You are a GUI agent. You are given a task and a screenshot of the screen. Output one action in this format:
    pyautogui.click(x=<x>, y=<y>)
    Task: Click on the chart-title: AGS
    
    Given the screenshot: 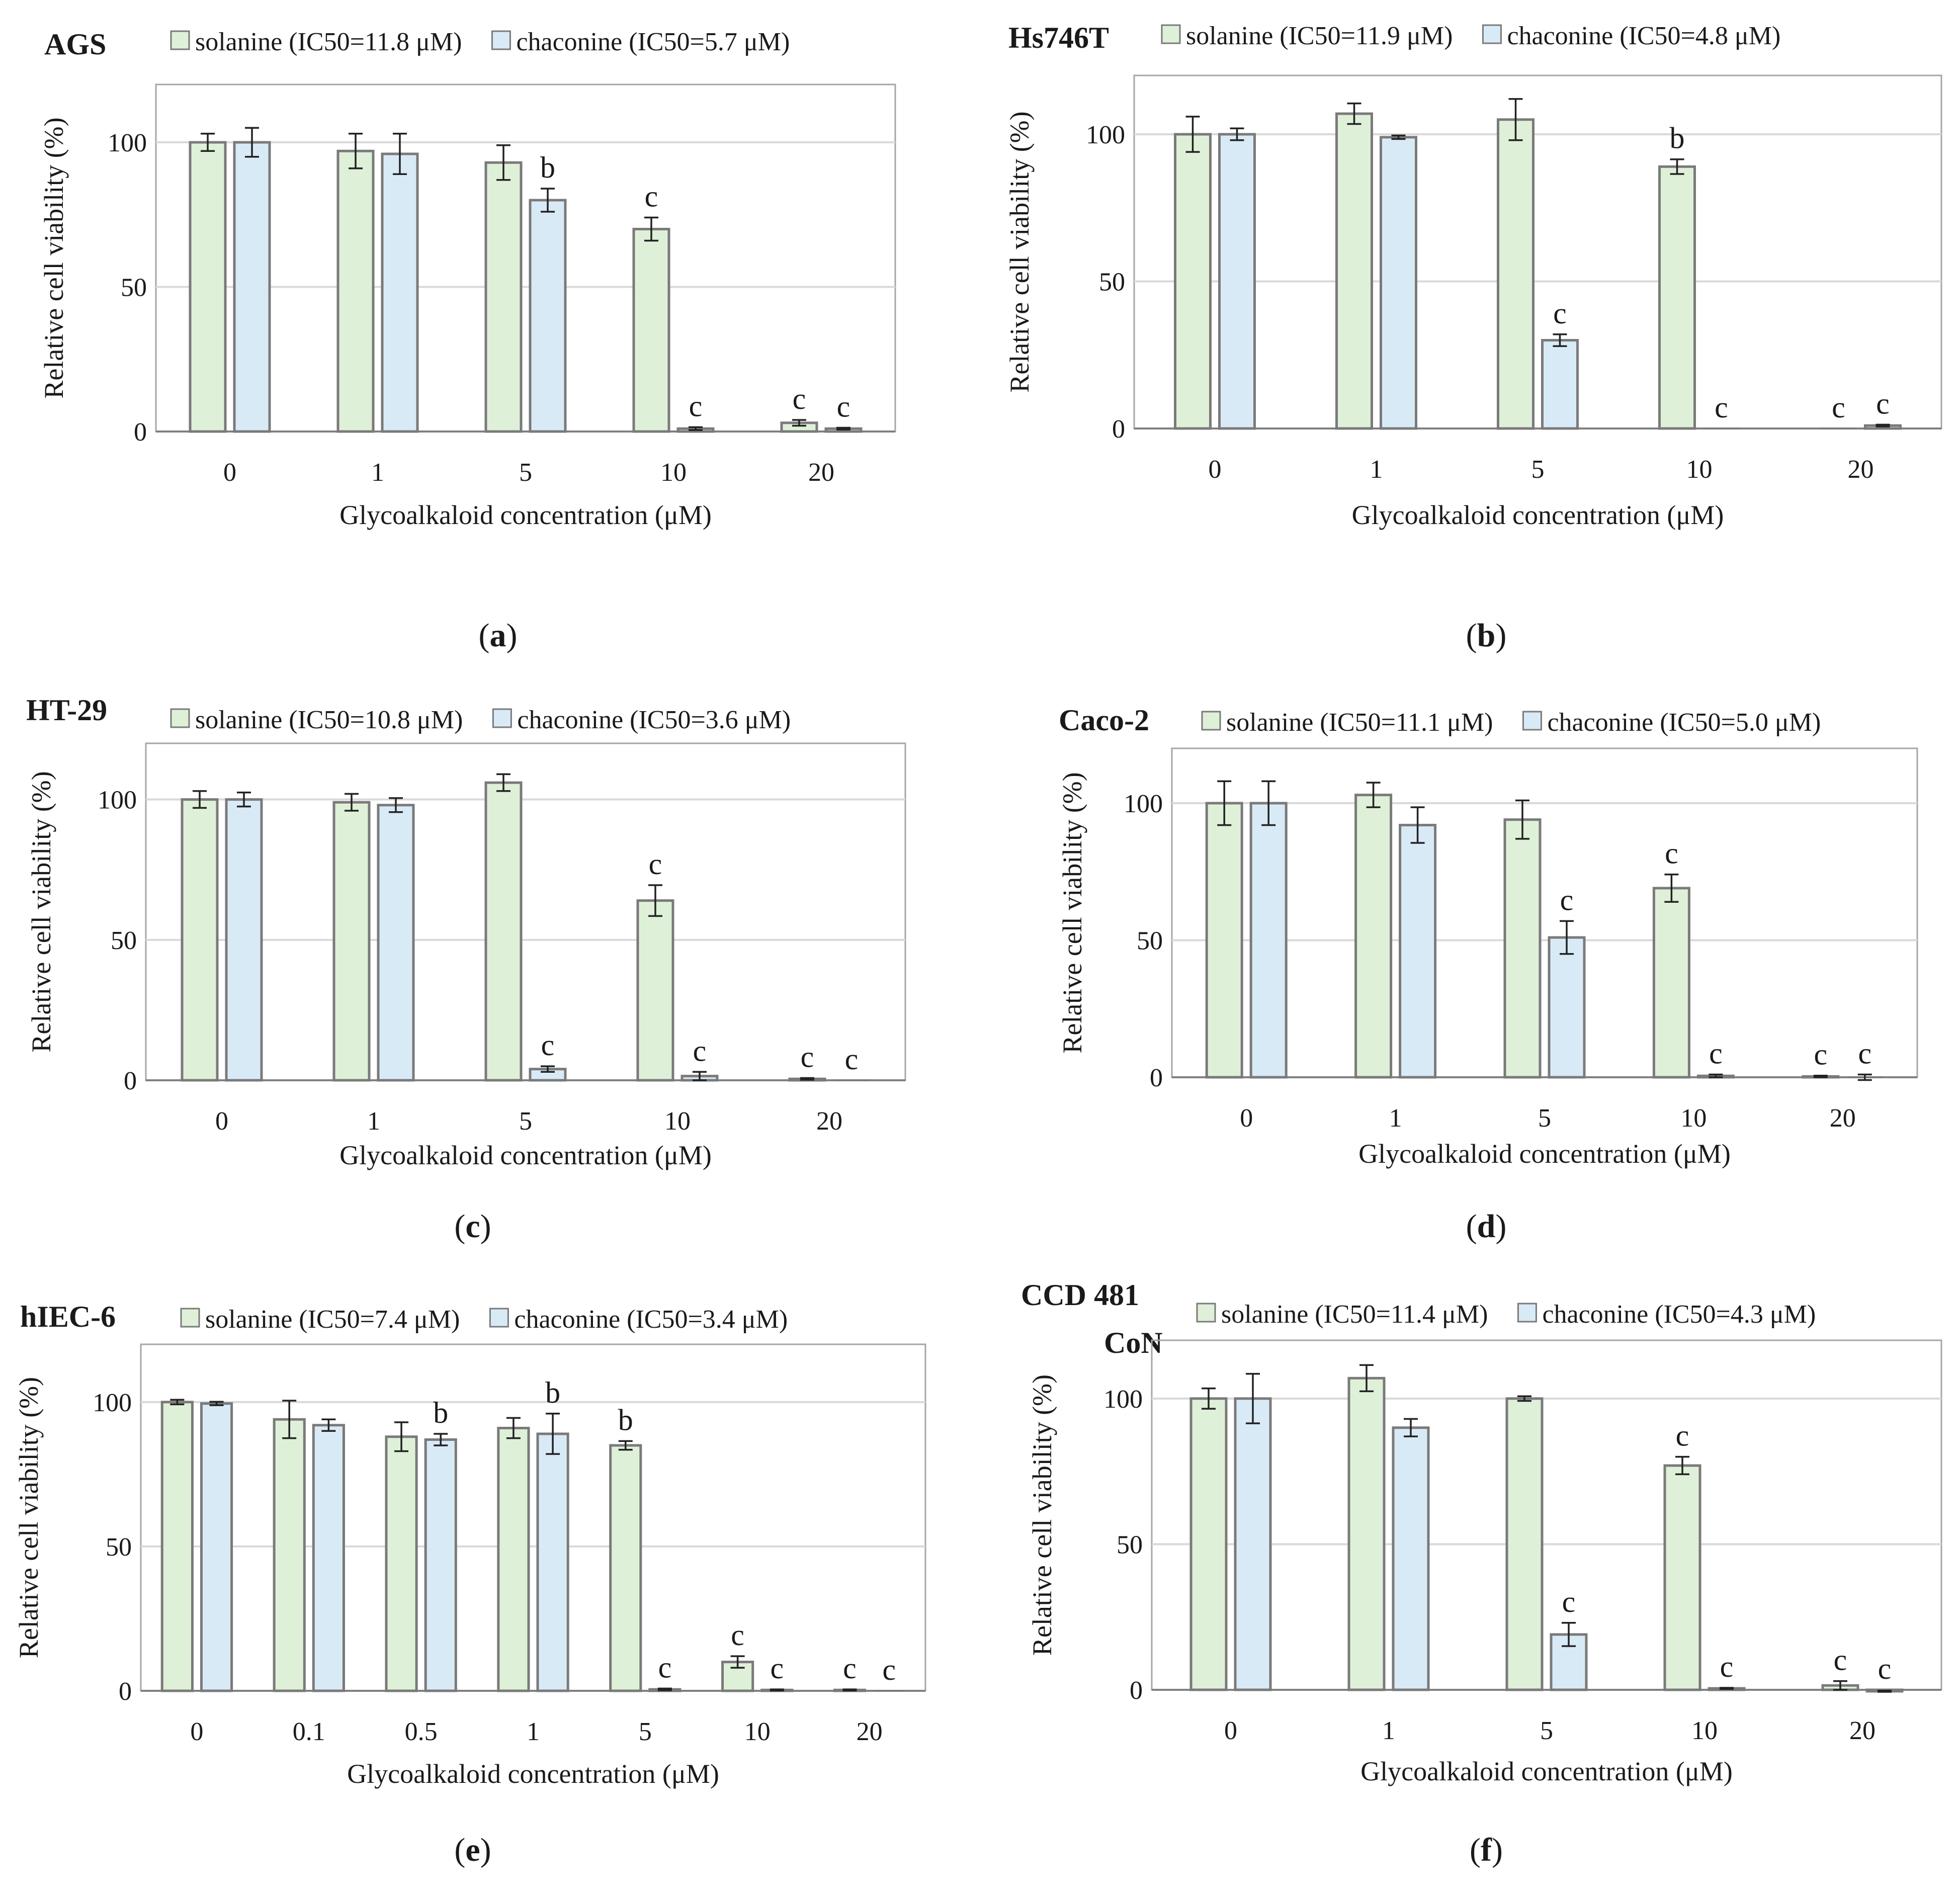 What is the action you would take?
    pyautogui.click(x=75, y=44)
    